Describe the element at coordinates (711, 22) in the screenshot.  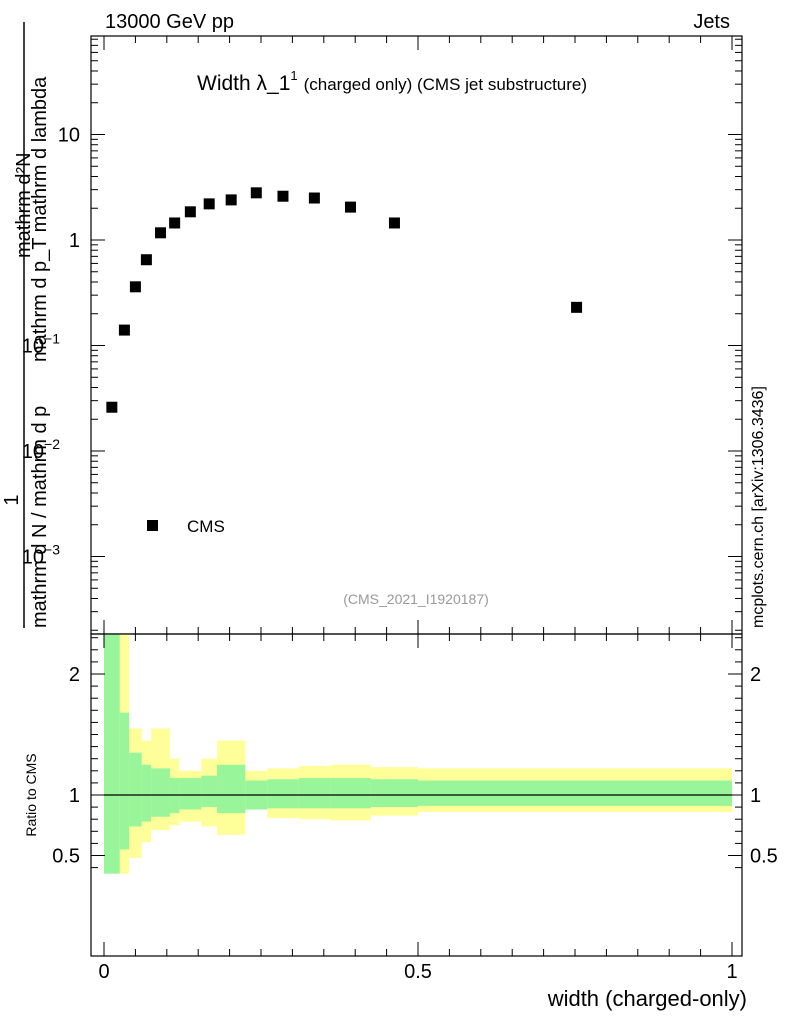
I see `process-label: Jets` at that location.